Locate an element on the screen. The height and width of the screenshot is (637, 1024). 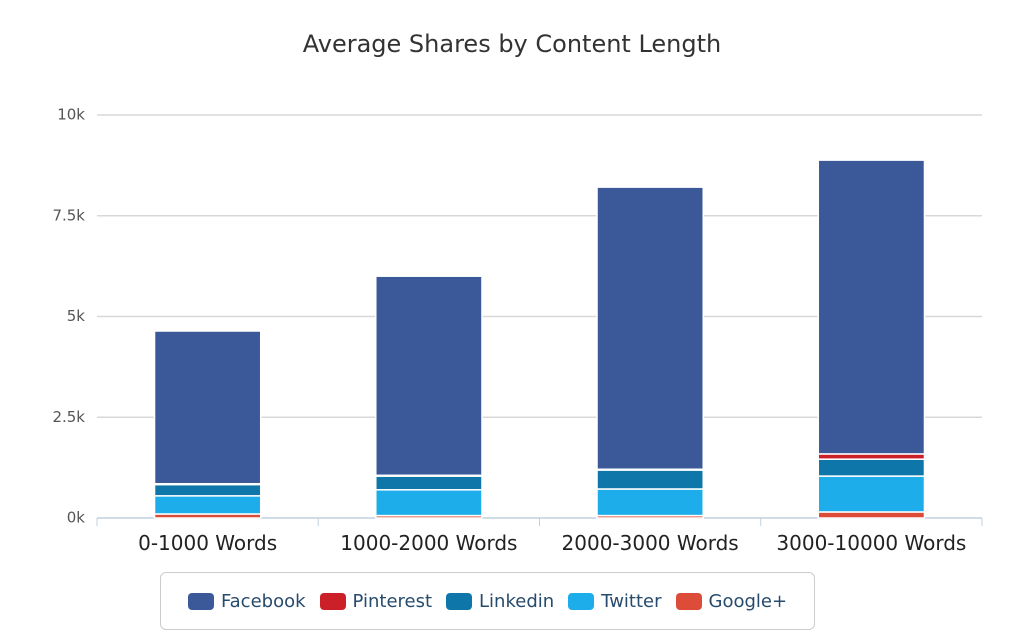
legend-label: Linkedin is located at coordinates (517, 601).